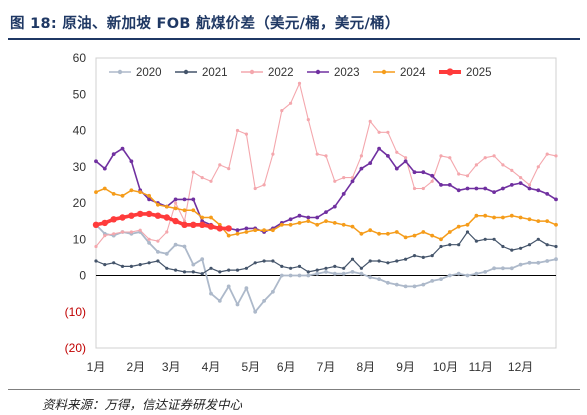 This screenshot has width=587, height=415. Describe the element at coordinates (211, 367) in the screenshot. I see `x-tick-label: 4月` at that location.